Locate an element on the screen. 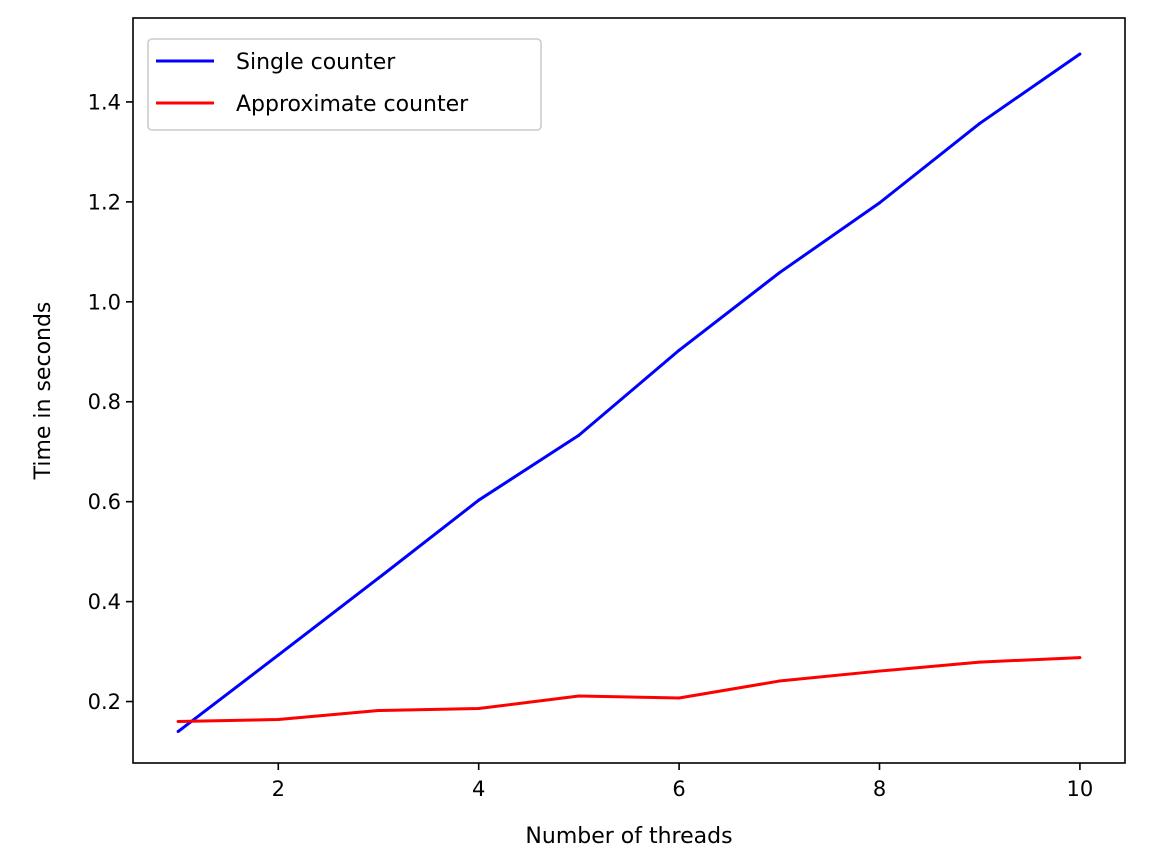 The image size is (1158, 859). x-tick-label: 2 is located at coordinates (278, 789).